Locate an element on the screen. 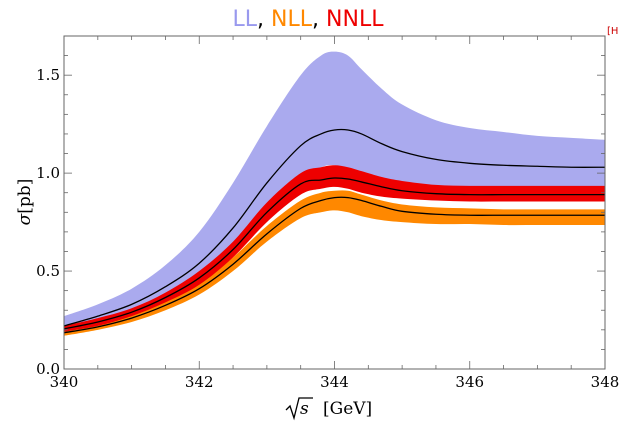 This screenshot has height=426, width=622. x-axis-label-unit: [GeV] is located at coordinates (347, 409).